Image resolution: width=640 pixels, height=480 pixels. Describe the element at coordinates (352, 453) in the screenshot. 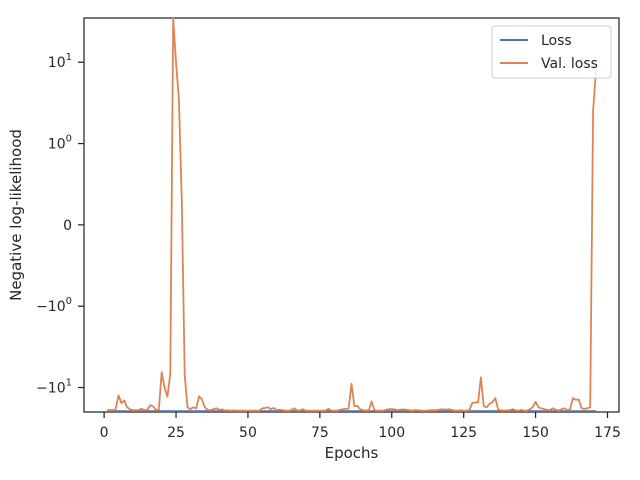

I see `x-axis-label: Epochs` at that location.